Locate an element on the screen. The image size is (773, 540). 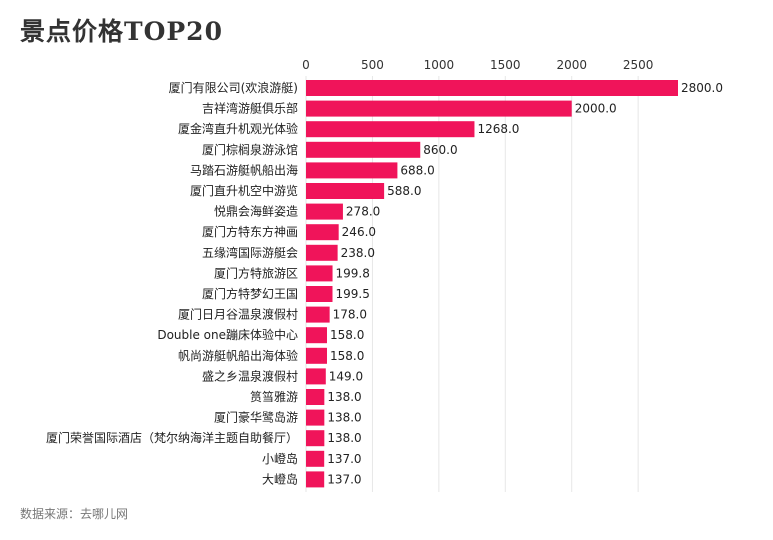
category-label: 厦门直升机空中游览 is located at coordinates (244, 190).